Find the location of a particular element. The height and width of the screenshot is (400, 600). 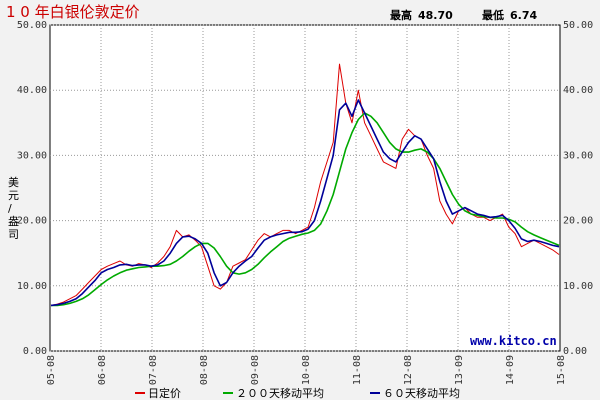

x-tick-label: 15-08 is located at coordinates (561, 370).